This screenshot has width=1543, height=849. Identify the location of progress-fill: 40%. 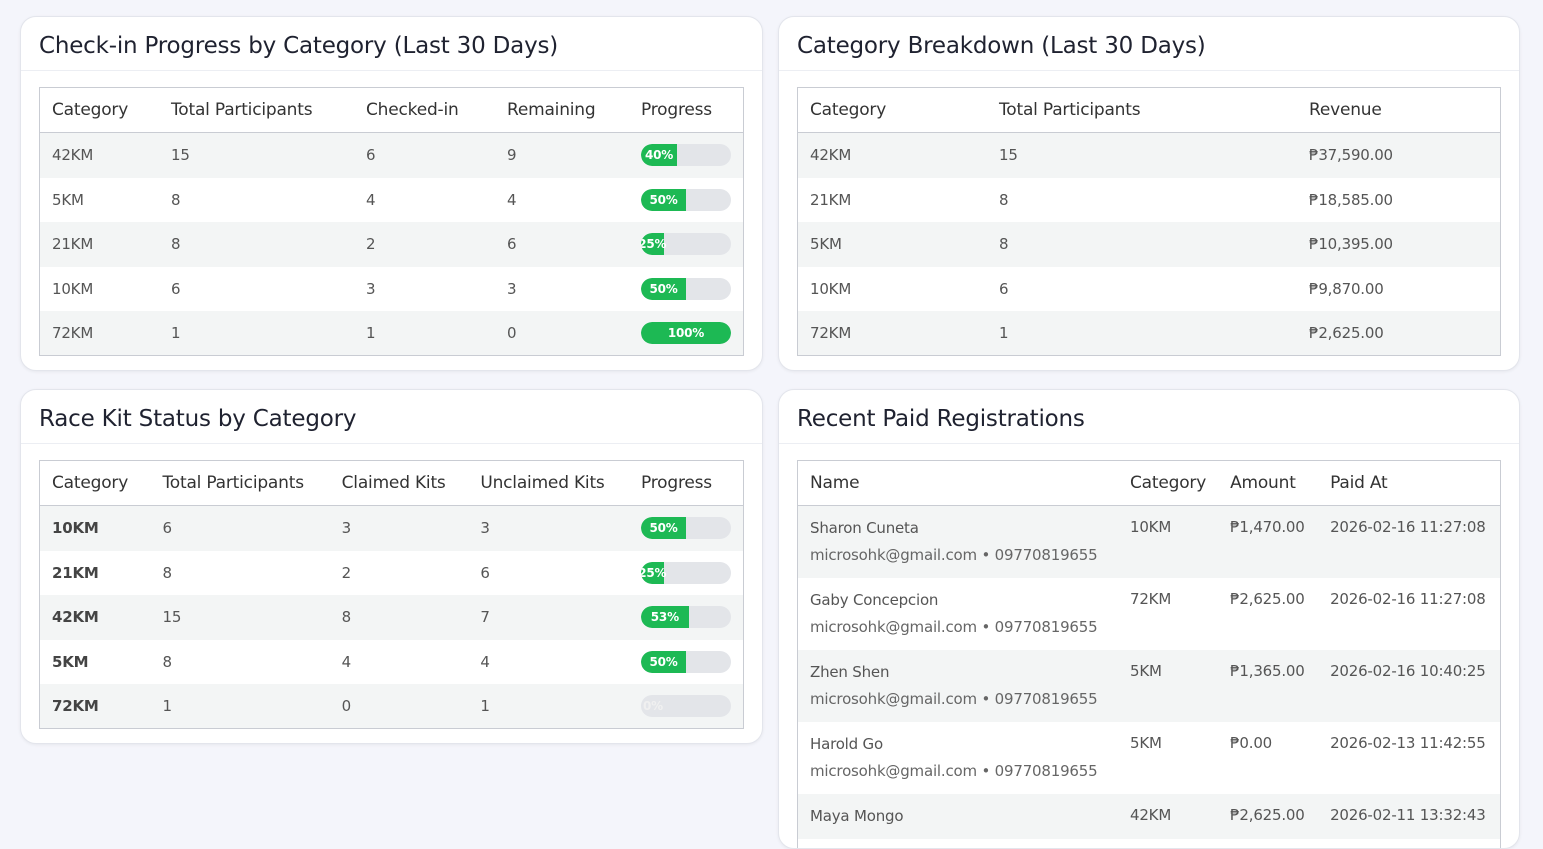
(659, 155).